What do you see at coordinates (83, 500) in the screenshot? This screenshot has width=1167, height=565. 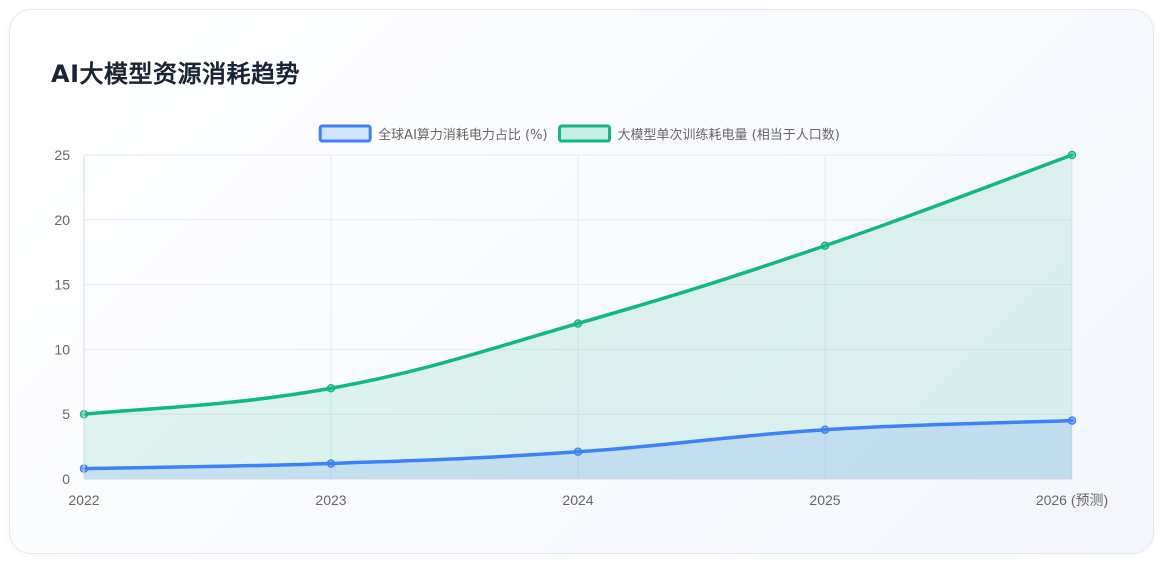 I see `x-tick-label: 2022` at bounding box center [83, 500].